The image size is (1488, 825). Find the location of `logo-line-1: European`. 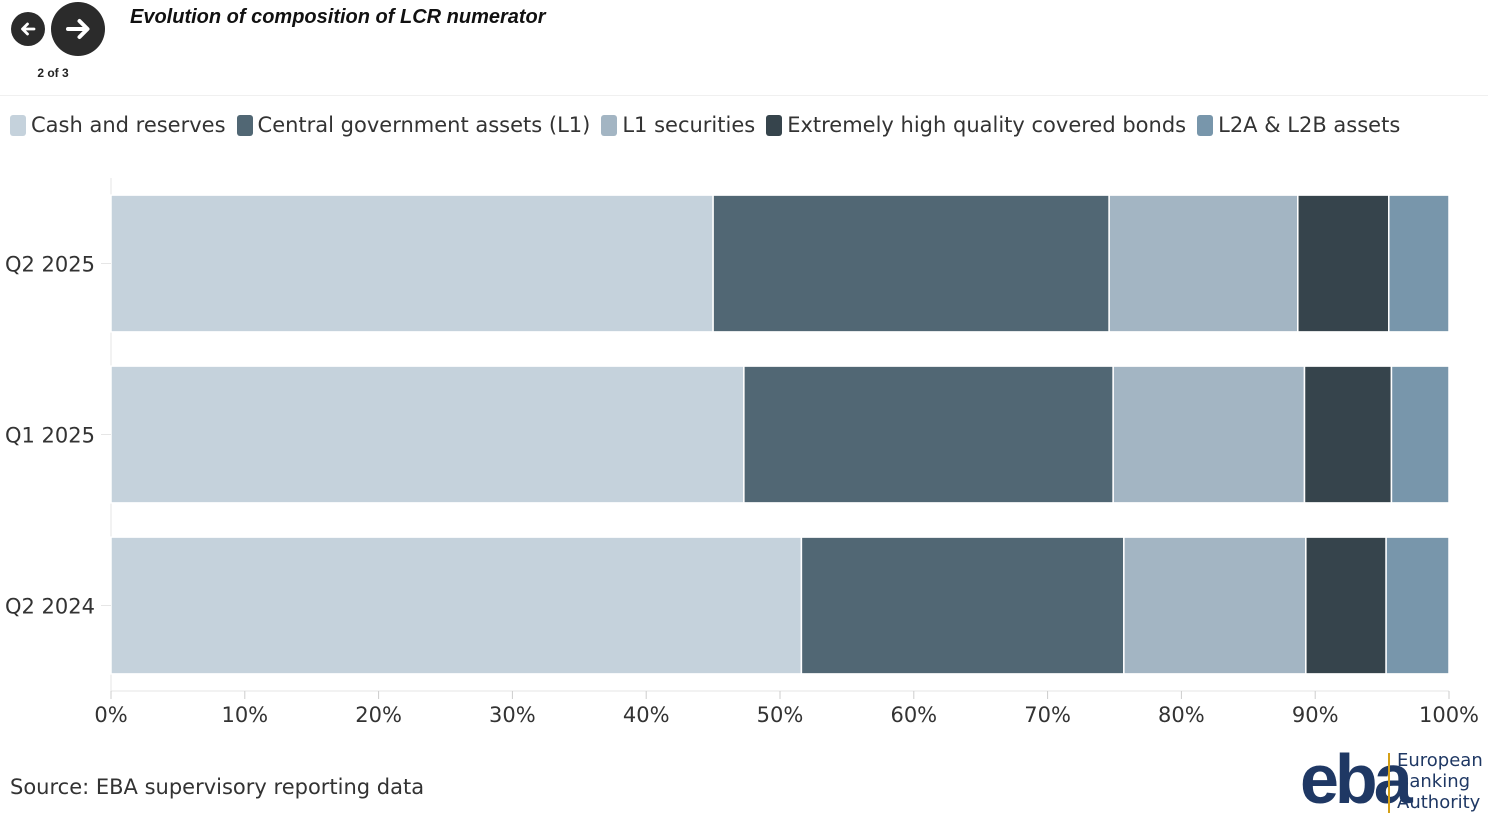

logo-line-1: European is located at coordinates (1440, 760).